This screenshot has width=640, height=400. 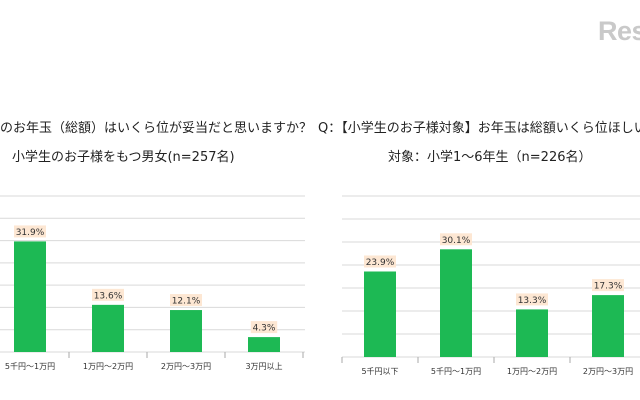 I want to click on left-chart-subtitle: 小学生のお子様をもつ男女(n=257名), so click(x=123, y=157).